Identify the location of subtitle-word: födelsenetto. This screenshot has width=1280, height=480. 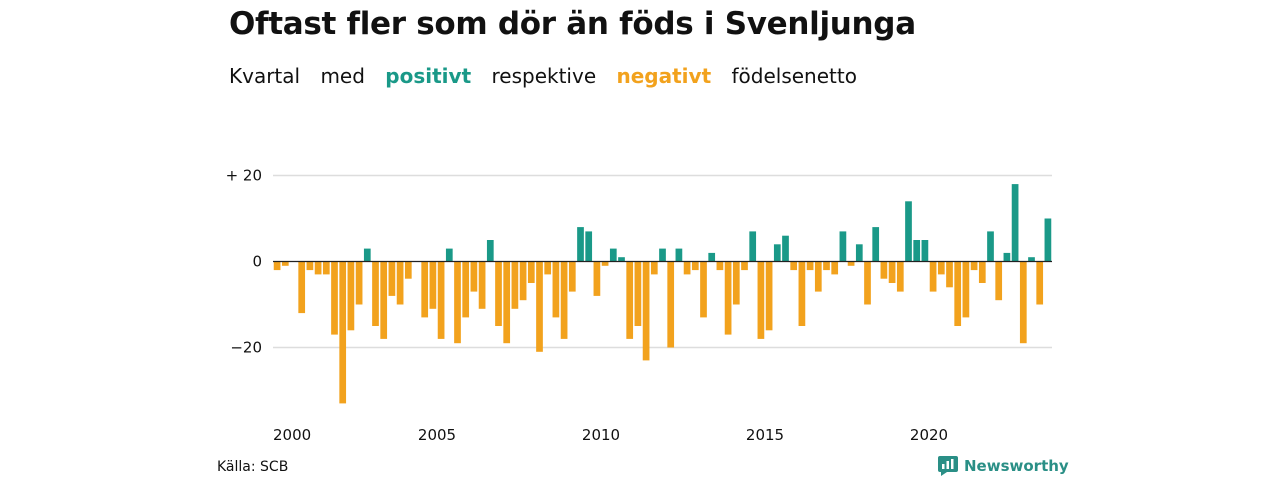
(794, 76).